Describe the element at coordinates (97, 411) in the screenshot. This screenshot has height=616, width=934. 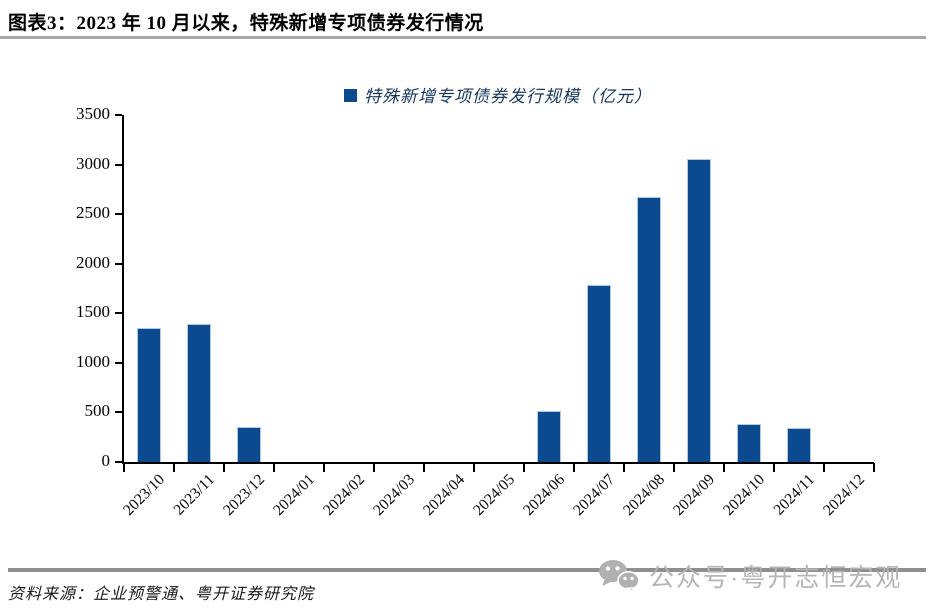
I see `y-axis-tick-label: 500` at that location.